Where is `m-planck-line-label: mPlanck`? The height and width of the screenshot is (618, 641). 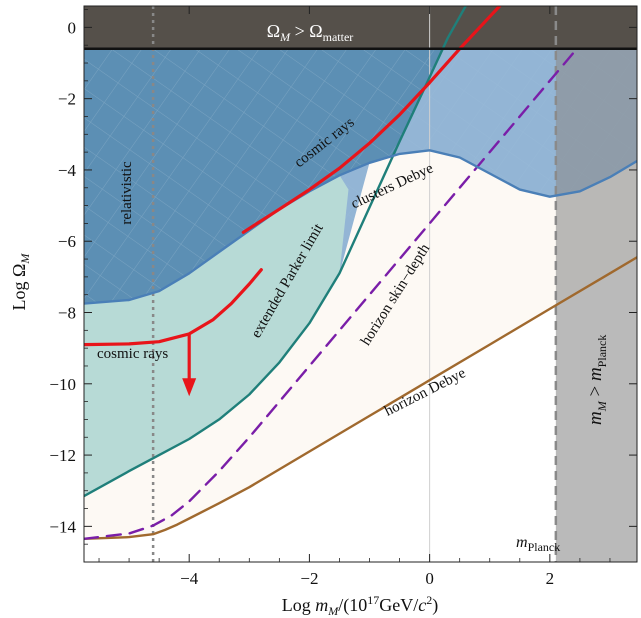 m-planck-line-label: mPlanck is located at coordinates (538, 544).